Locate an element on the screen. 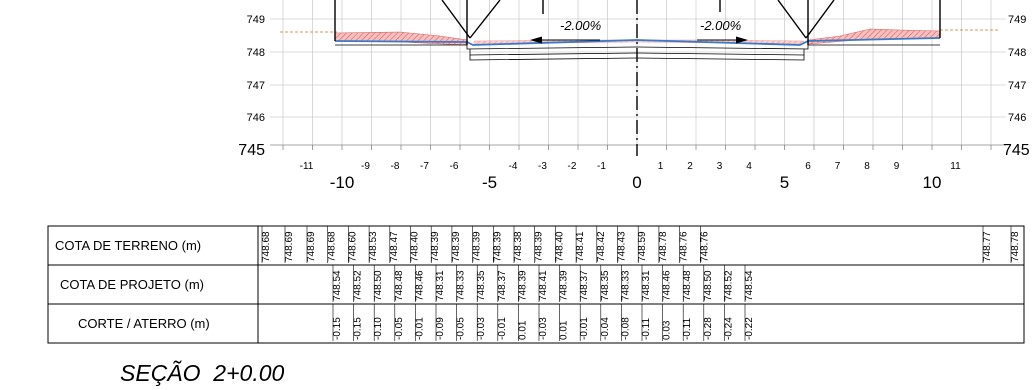  left-slope-label: -2.00% is located at coordinates (580, 25).